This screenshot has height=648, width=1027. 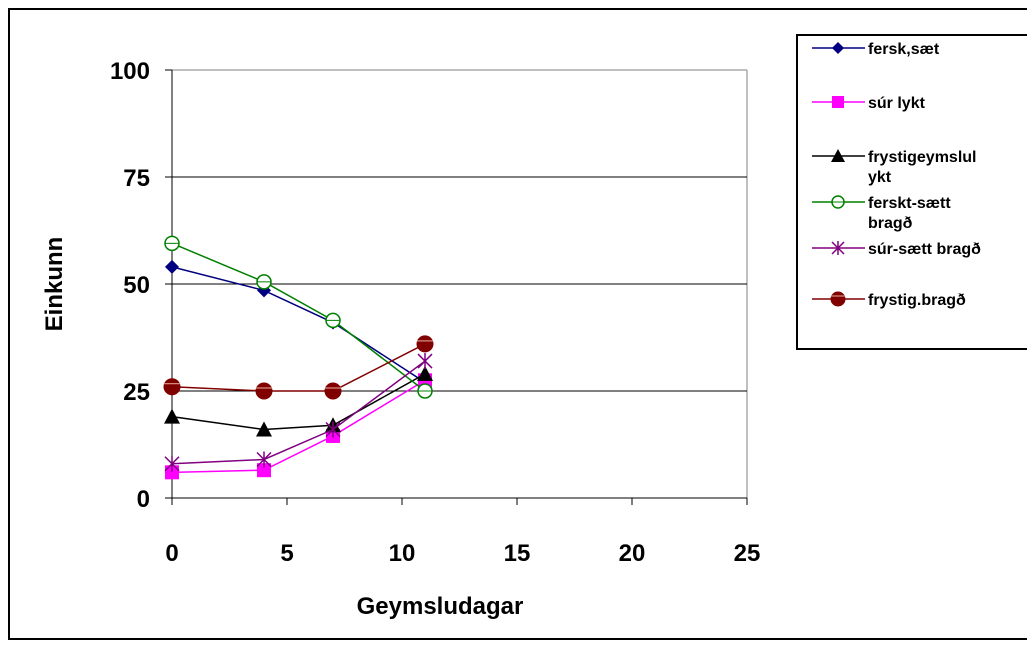 I want to click on legend-label: súr-sætt bragð, so click(x=924, y=249).